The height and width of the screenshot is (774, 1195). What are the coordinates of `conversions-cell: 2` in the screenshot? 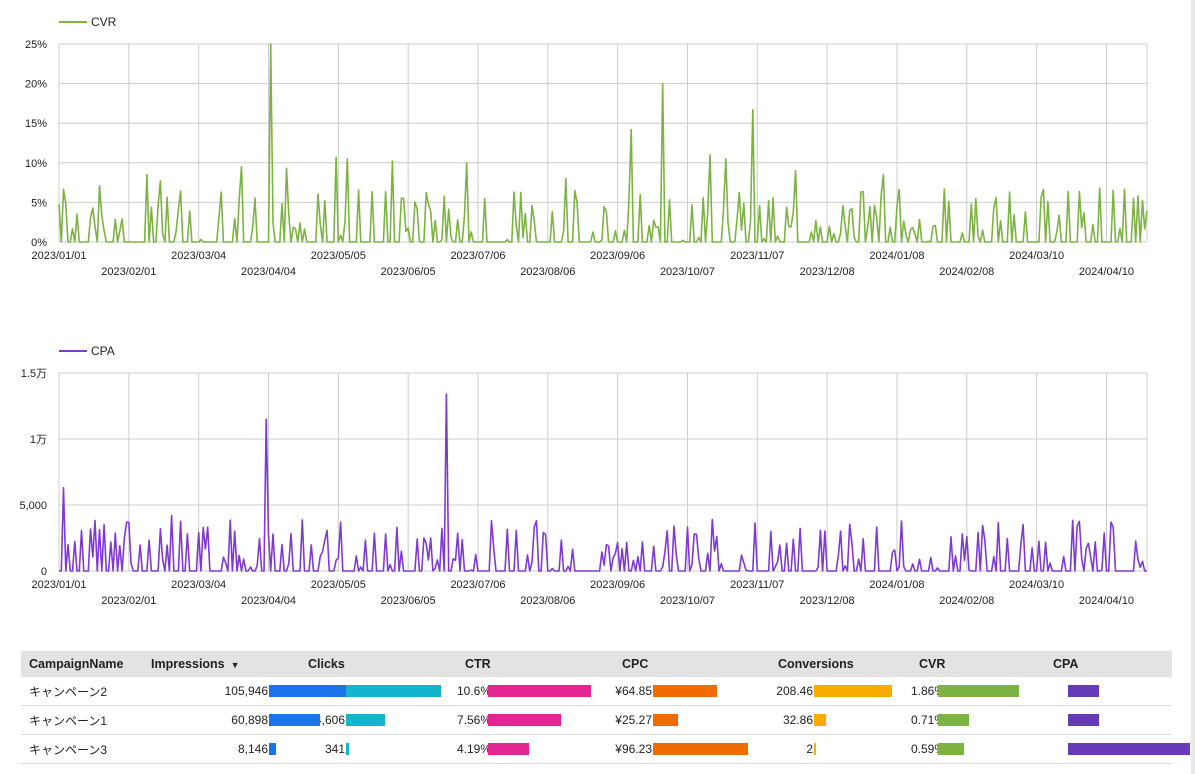 It's located at (840, 749).